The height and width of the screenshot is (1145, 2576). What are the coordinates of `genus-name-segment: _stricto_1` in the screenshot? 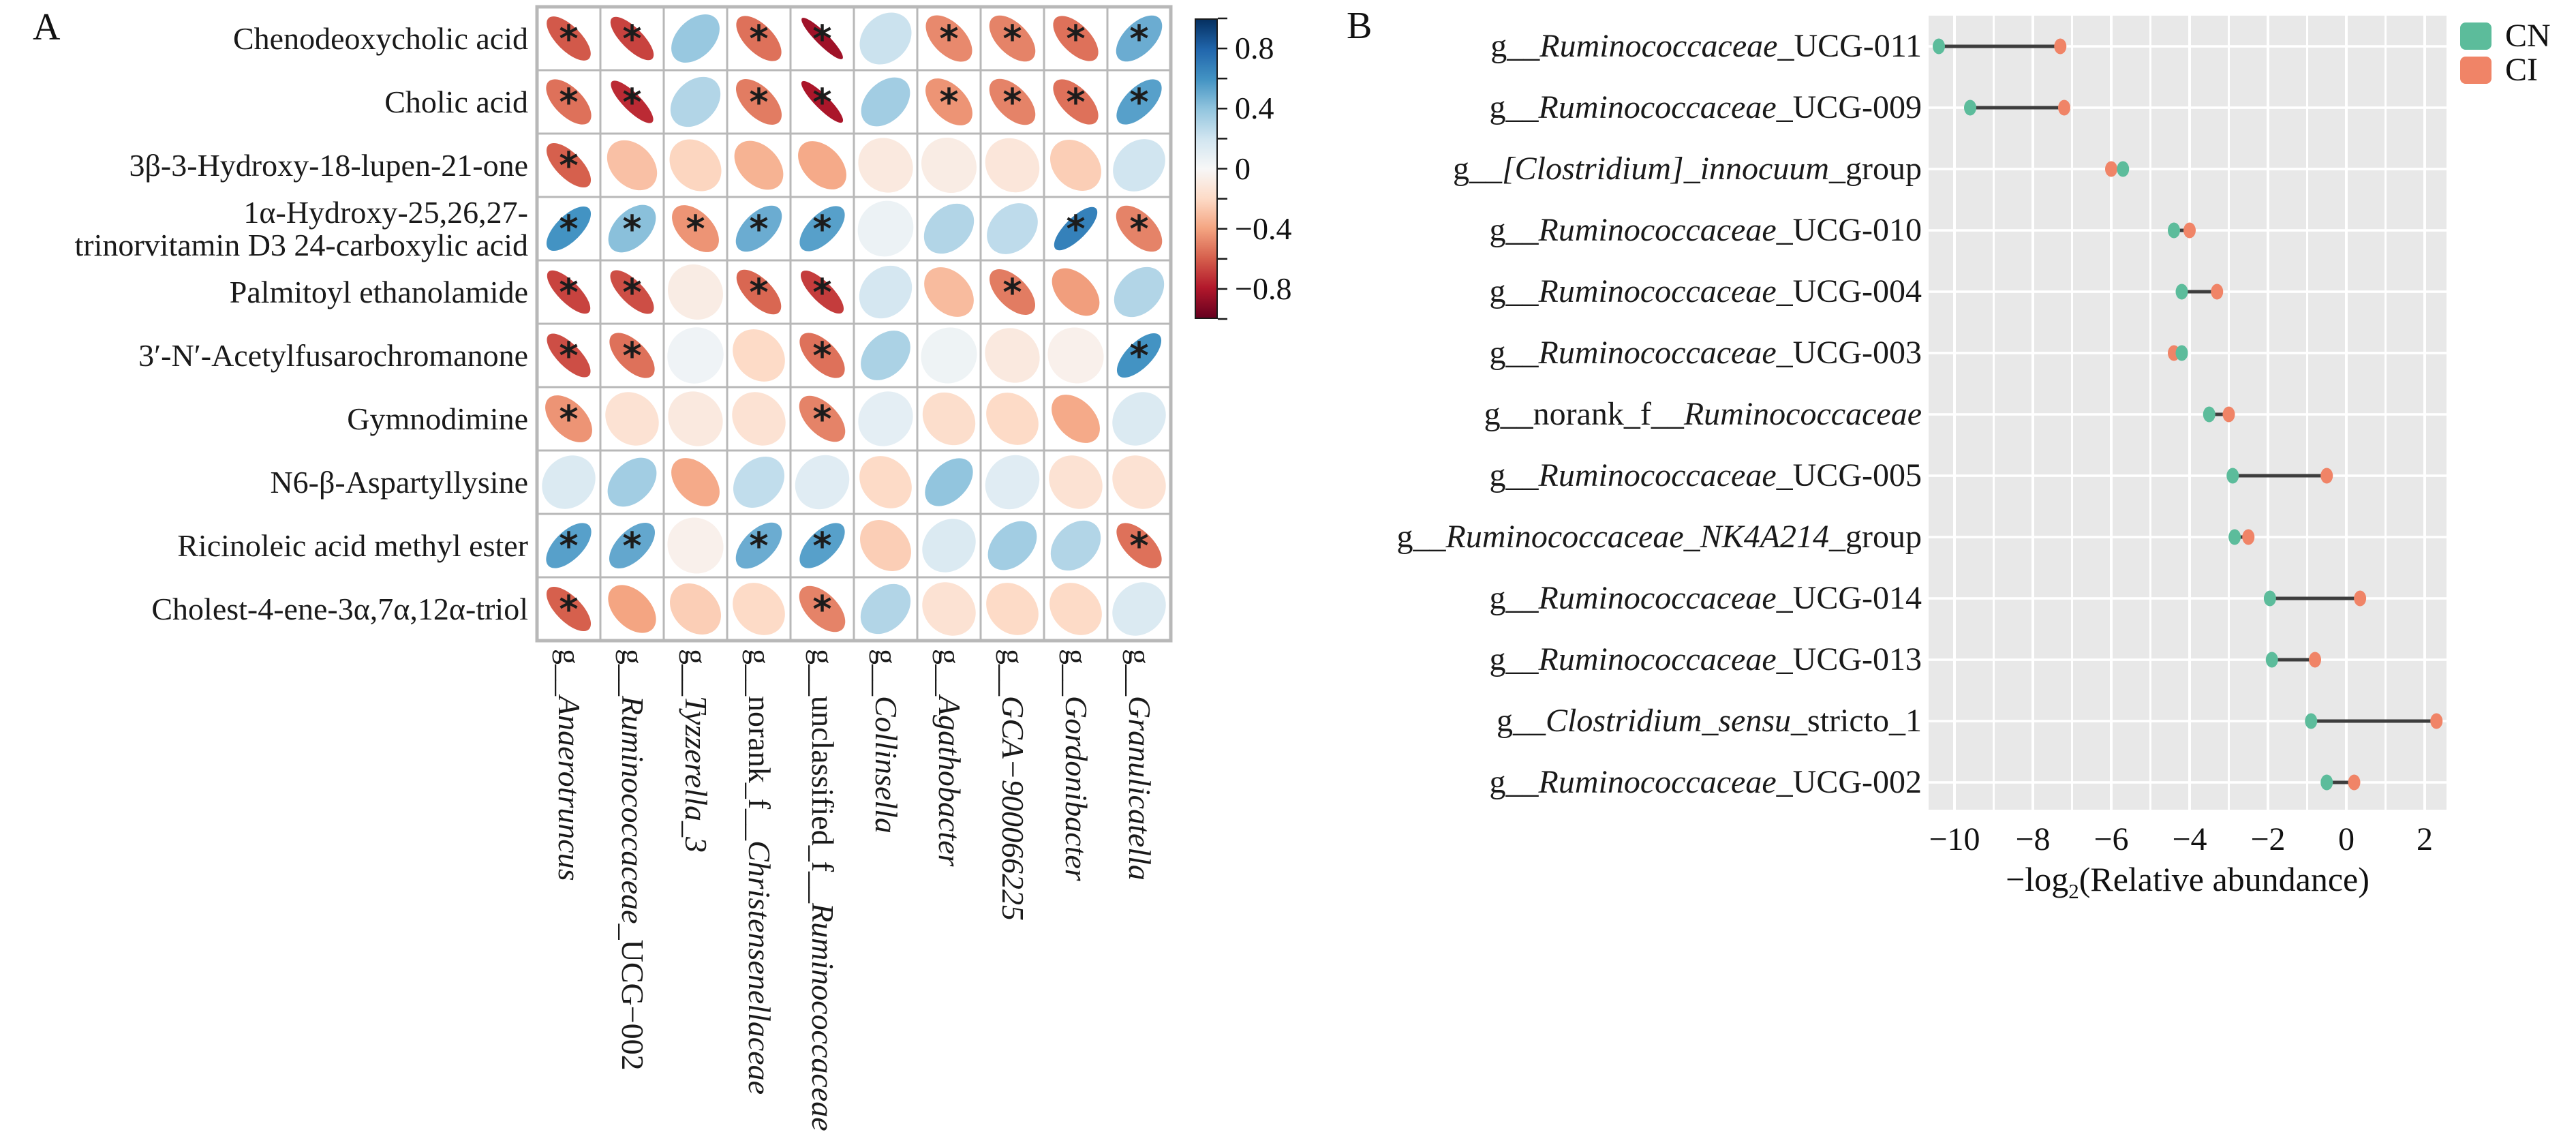 It's located at (1857, 721).